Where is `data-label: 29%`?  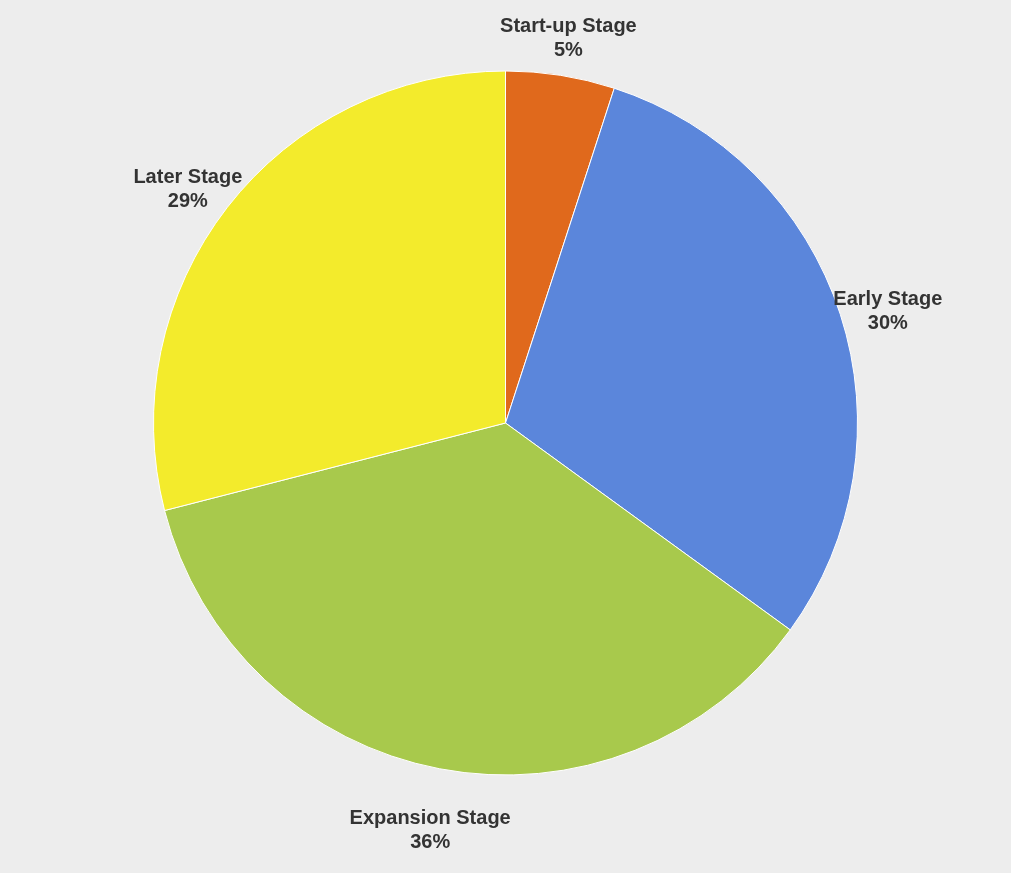
data-label: 29% is located at coordinates (188, 199).